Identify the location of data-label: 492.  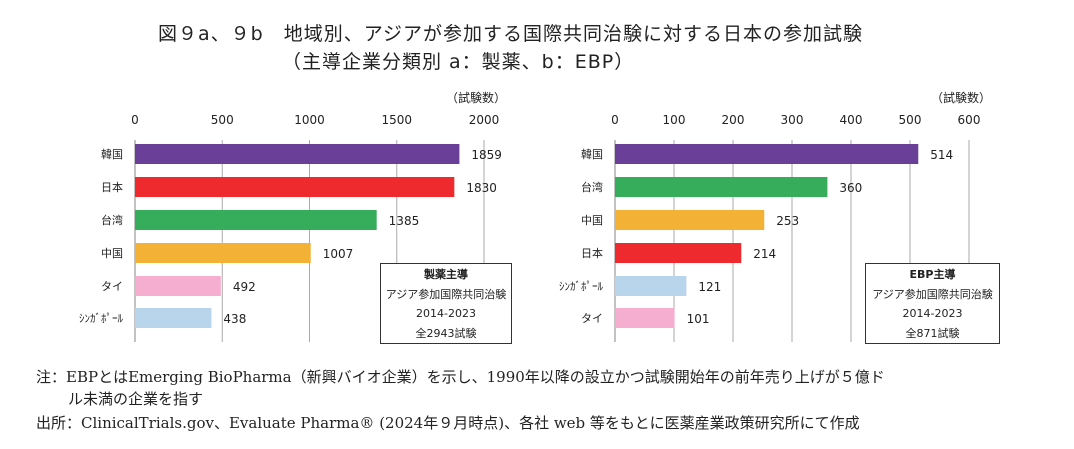
(244, 287).